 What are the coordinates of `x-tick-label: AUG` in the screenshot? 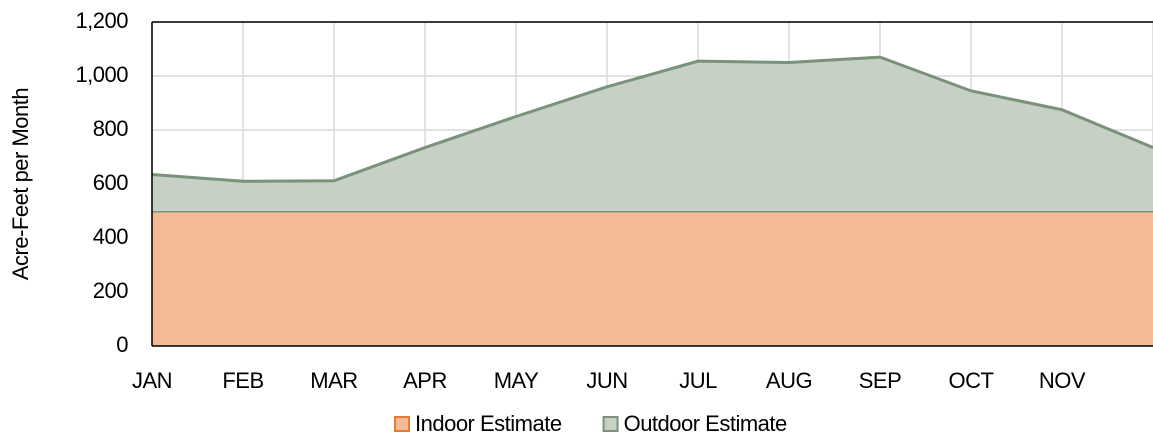 It's located at (789, 380).